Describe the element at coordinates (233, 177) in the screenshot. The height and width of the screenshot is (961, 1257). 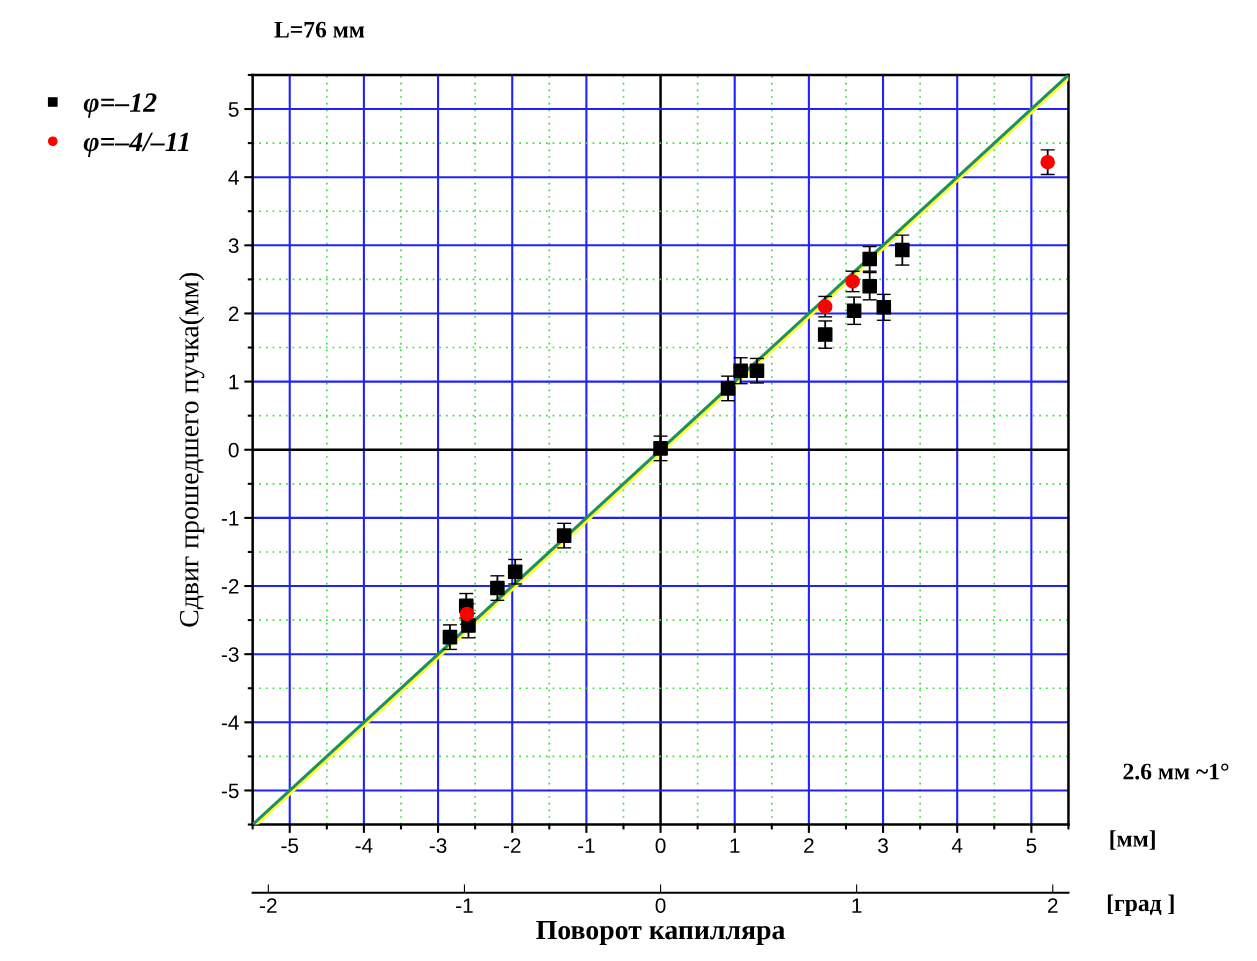
I see `y-tick-label: 4` at that location.